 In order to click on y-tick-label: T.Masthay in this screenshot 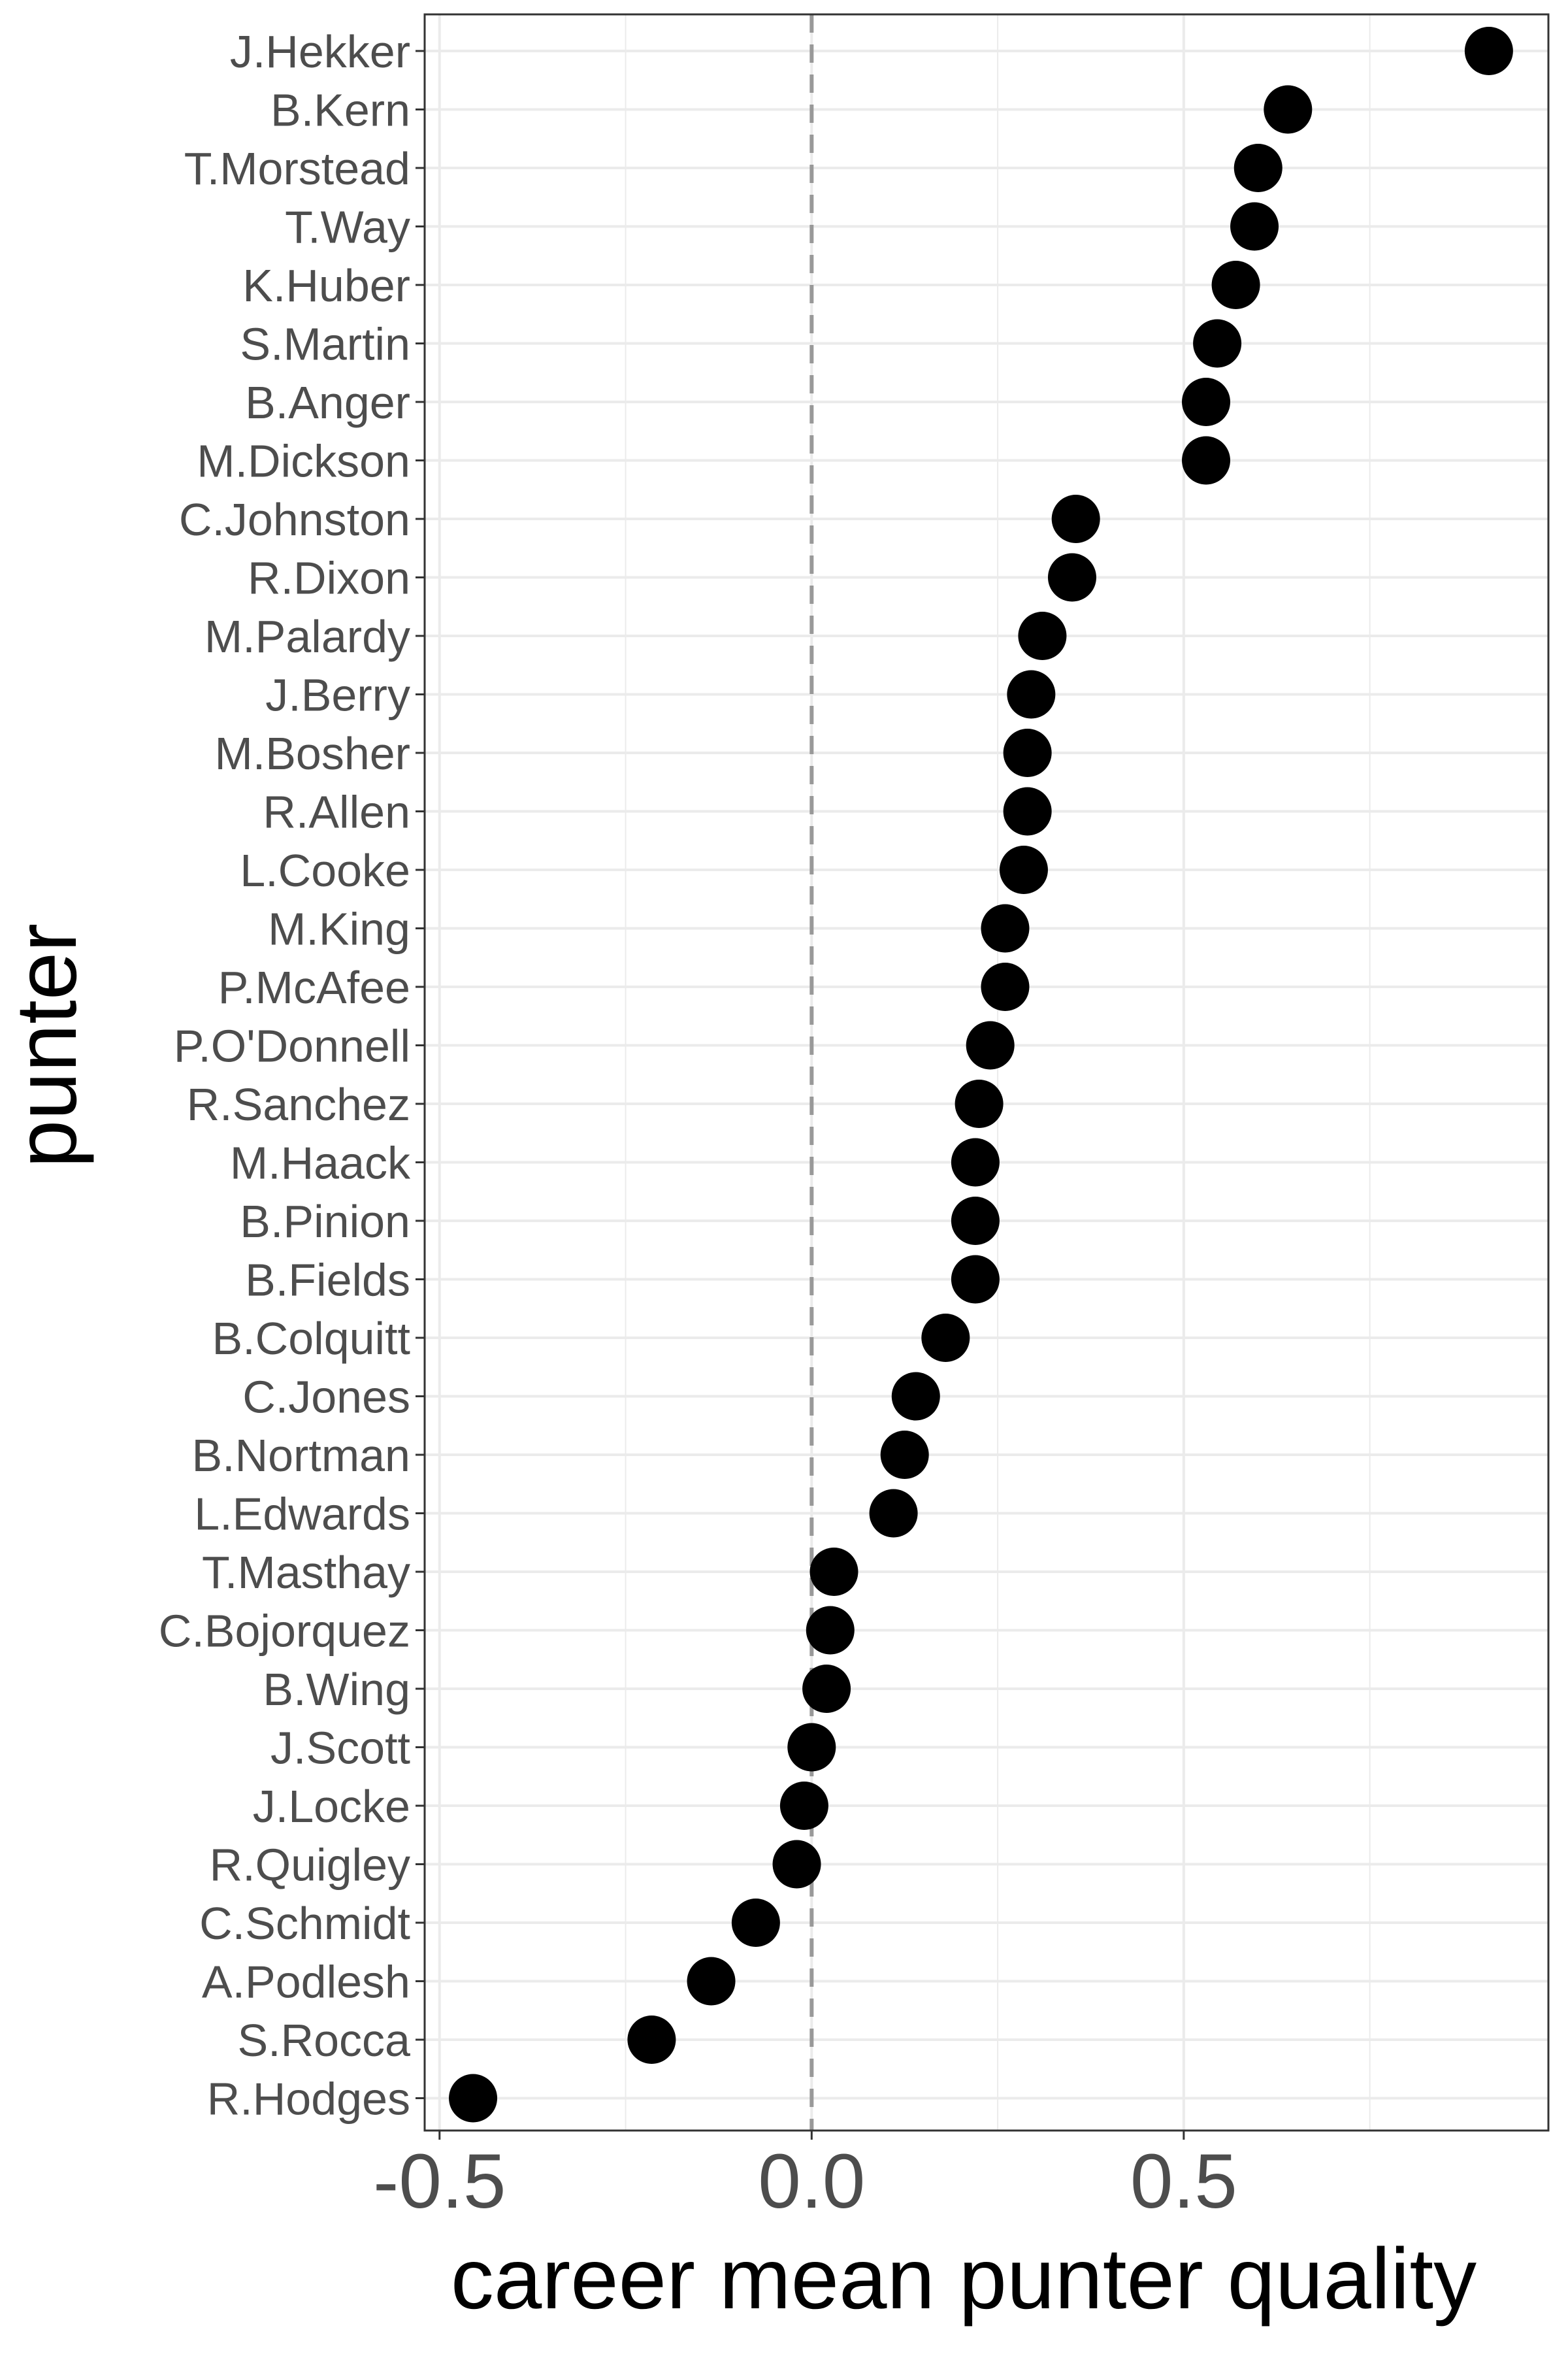, I will do `click(306, 1572)`.